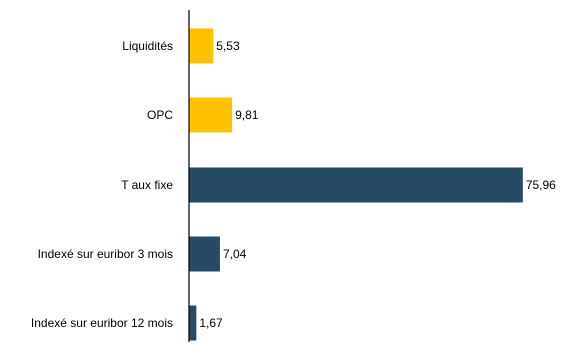  Describe the element at coordinates (235, 254) in the screenshot. I see `value-label-4: 7,04` at that location.